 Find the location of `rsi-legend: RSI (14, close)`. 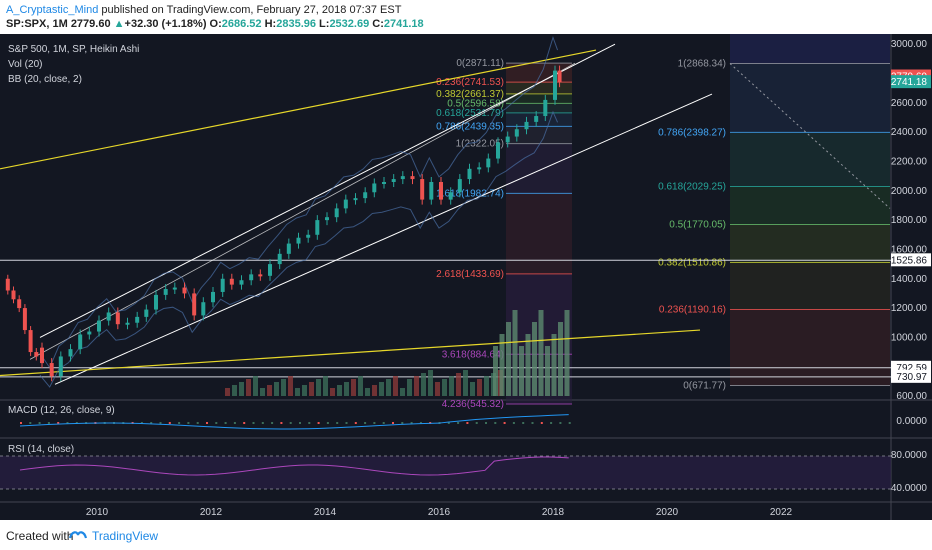

rsi-legend: RSI (14, close) is located at coordinates (41, 449).